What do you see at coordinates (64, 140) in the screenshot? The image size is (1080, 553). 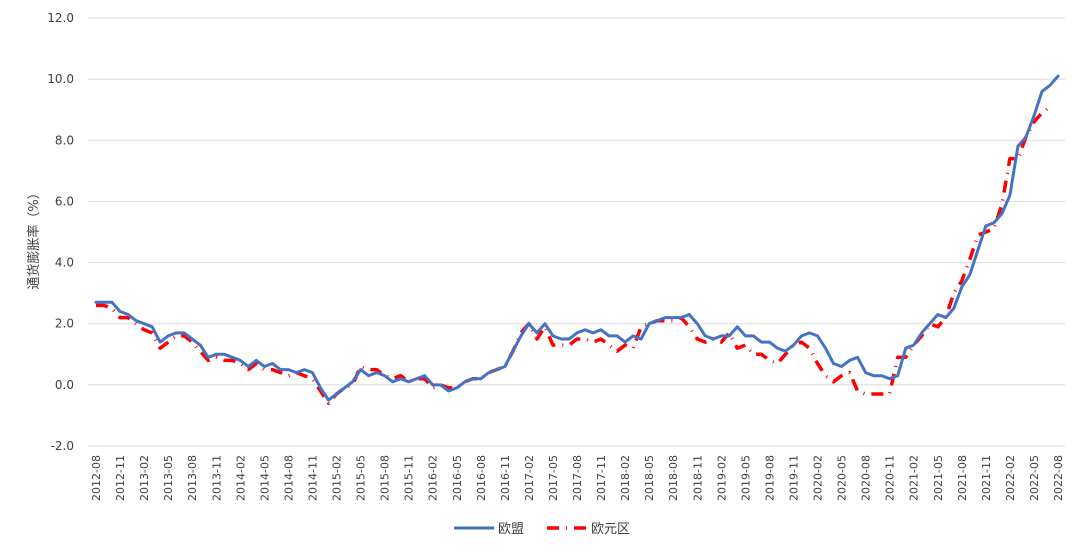 I see `y-tick-label: 8.0` at bounding box center [64, 140].